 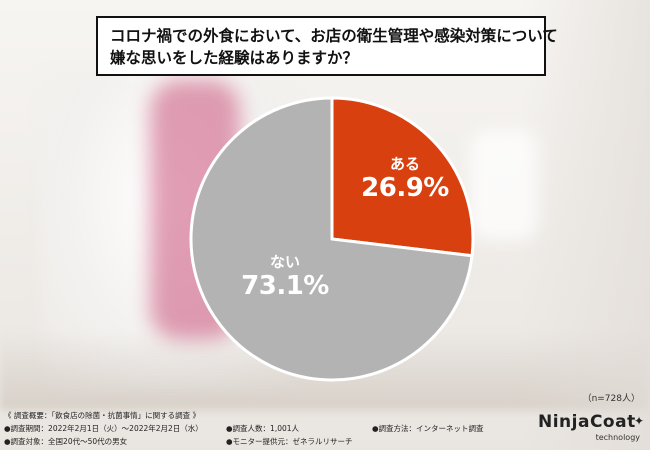 What do you see at coordinates (285, 286) in the screenshot?
I see `slice-value-no: 73.1%` at bounding box center [285, 286].